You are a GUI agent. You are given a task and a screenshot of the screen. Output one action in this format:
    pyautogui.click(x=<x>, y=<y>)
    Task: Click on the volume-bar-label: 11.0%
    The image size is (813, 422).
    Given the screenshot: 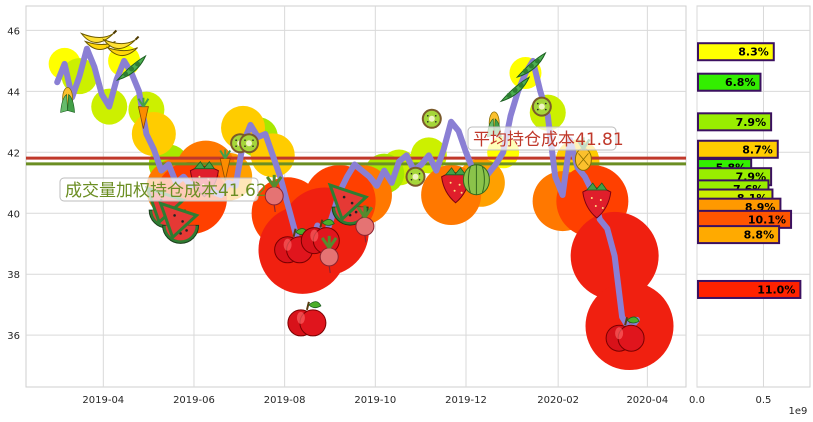 What is the action you would take?
    pyautogui.click(x=776, y=289)
    